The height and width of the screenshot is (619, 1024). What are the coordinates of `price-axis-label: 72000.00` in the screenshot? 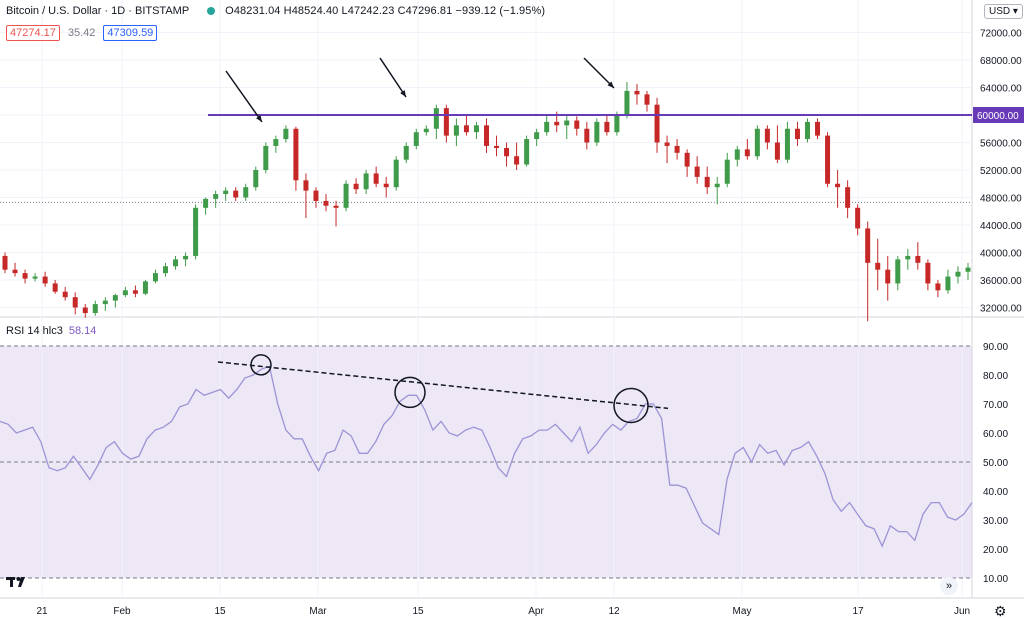 It's located at (1001, 34).